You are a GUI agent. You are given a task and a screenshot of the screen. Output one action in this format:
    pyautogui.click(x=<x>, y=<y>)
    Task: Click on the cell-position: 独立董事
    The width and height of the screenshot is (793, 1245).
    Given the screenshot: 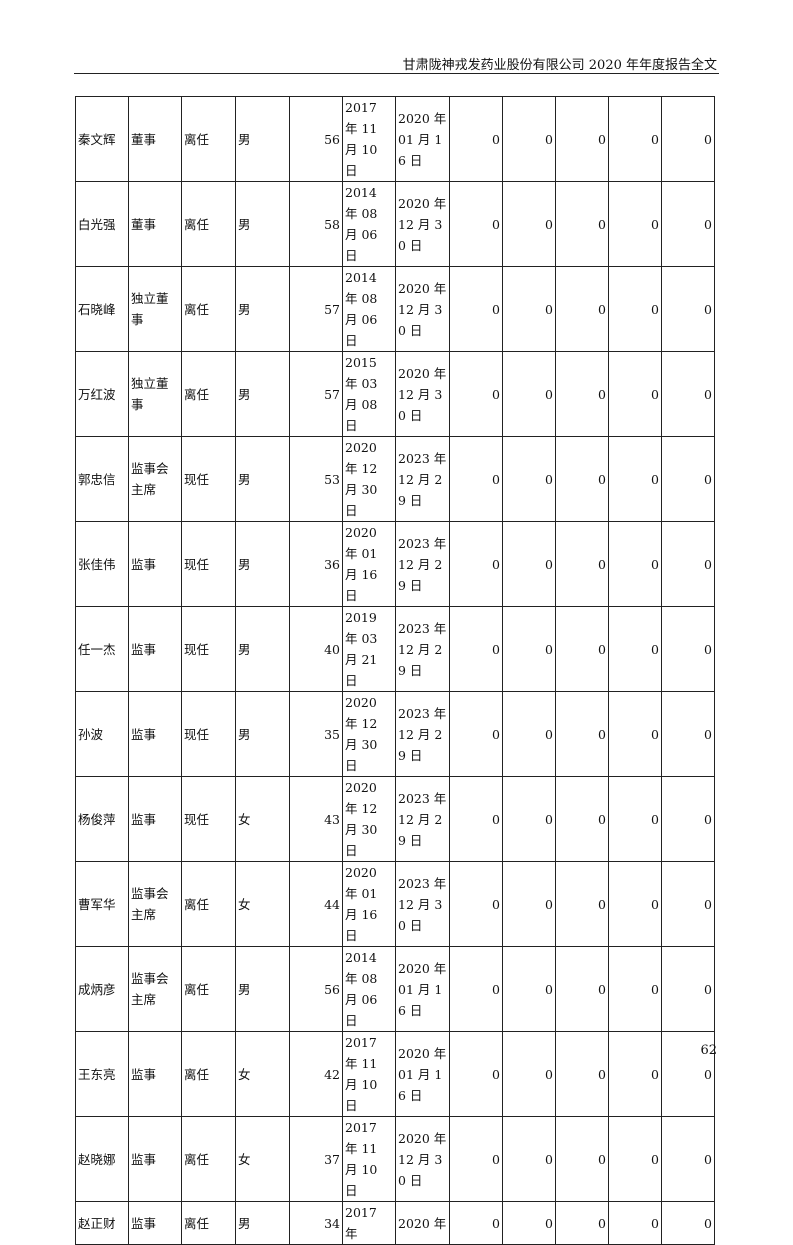 What is the action you would take?
    pyautogui.click(x=155, y=394)
    